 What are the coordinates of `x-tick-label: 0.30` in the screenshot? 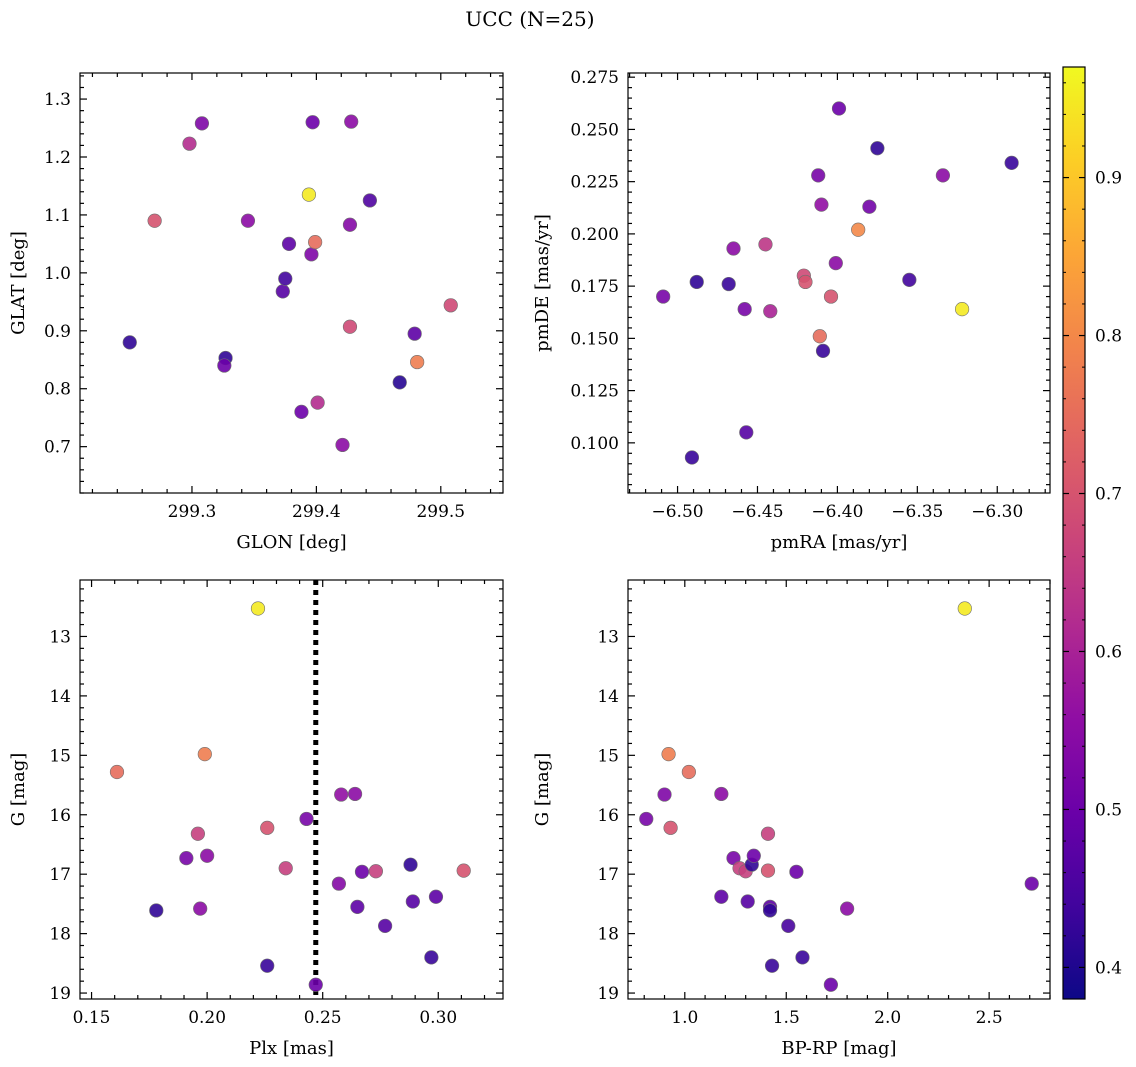 It's located at (438, 1018).